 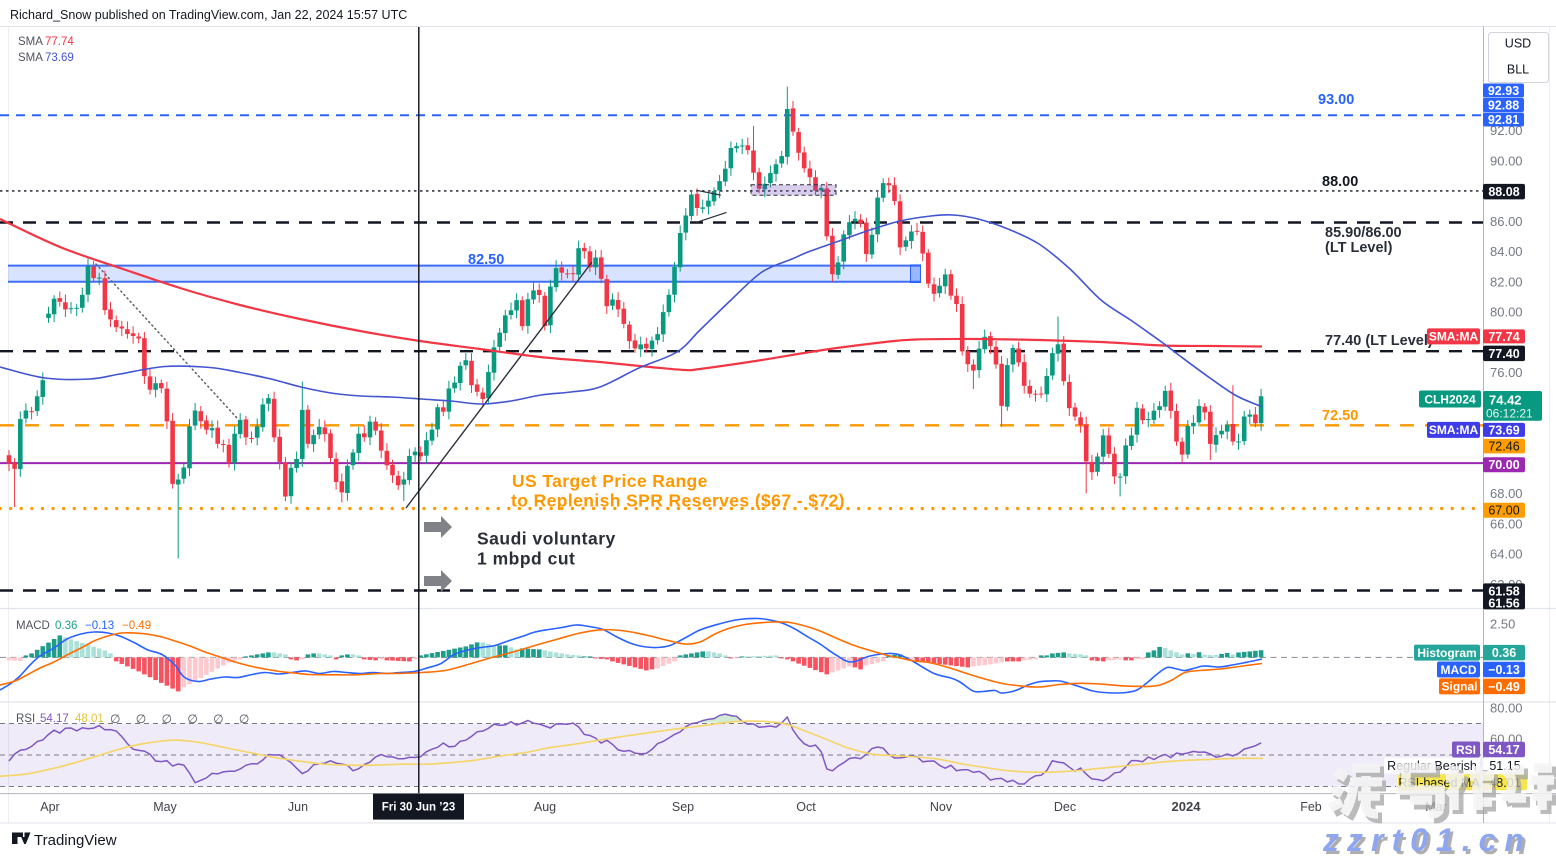 I want to click on svg-text: 2.50, so click(x=1502, y=624).